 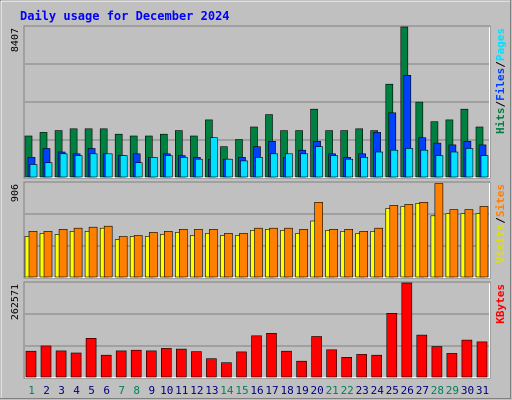 I want to click on x-tick-label: 22, so click(x=347, y=390).